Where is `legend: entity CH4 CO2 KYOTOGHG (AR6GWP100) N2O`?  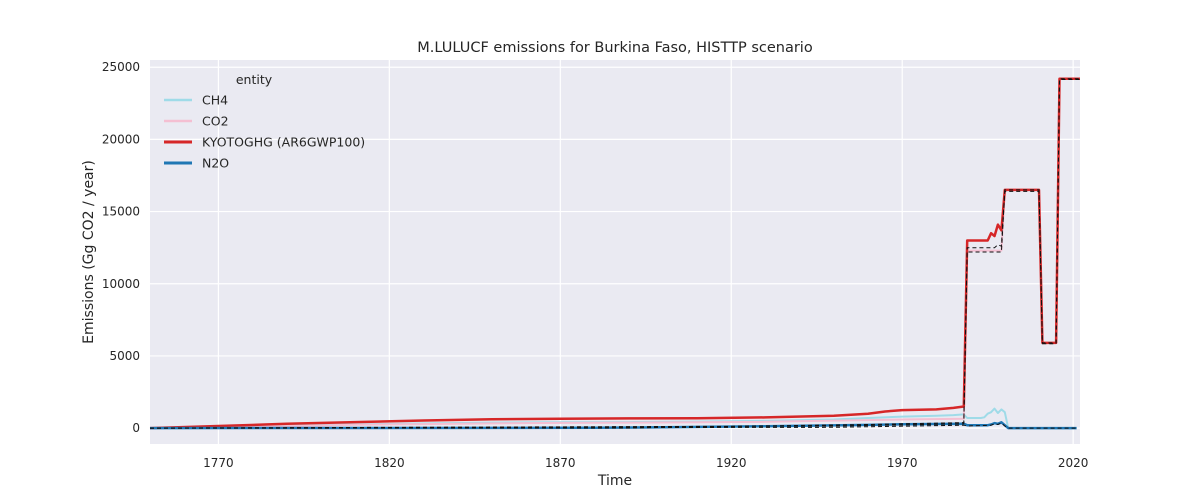 legend: entity CH4 CO2 KYOTOGHG (AR6GWP100) N2O is located at coordinates (264, 121).